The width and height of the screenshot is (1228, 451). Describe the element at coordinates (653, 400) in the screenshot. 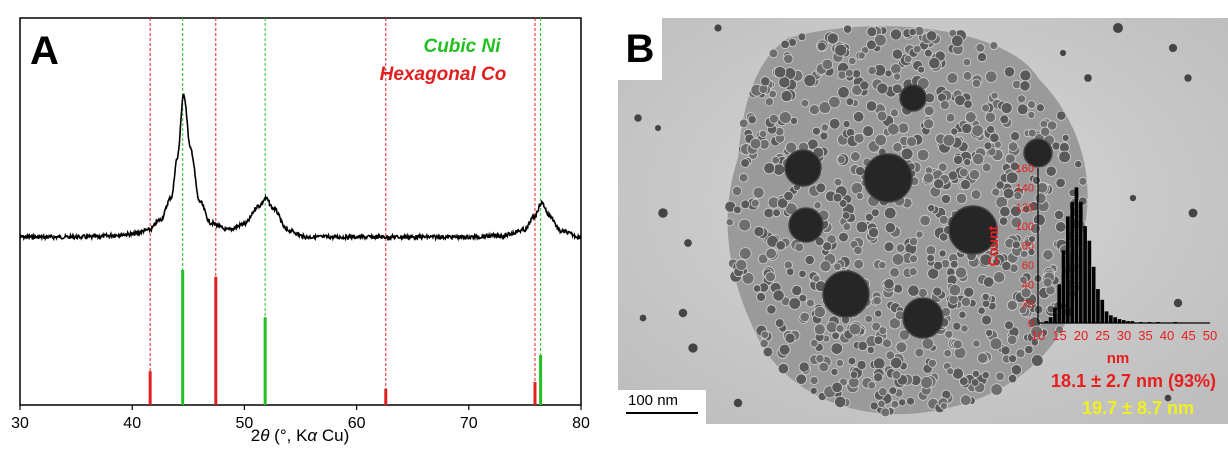

I see `scale-bar-label: 100 nm` at that location.